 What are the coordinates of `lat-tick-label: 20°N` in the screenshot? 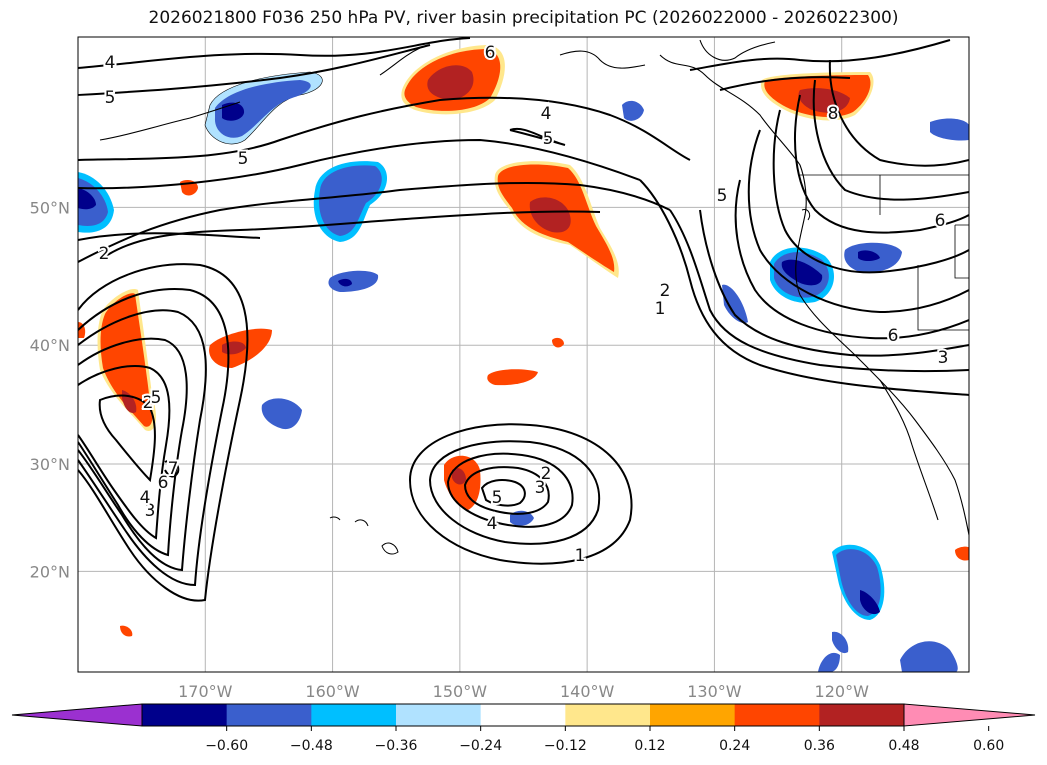 It's located at (50, 571).